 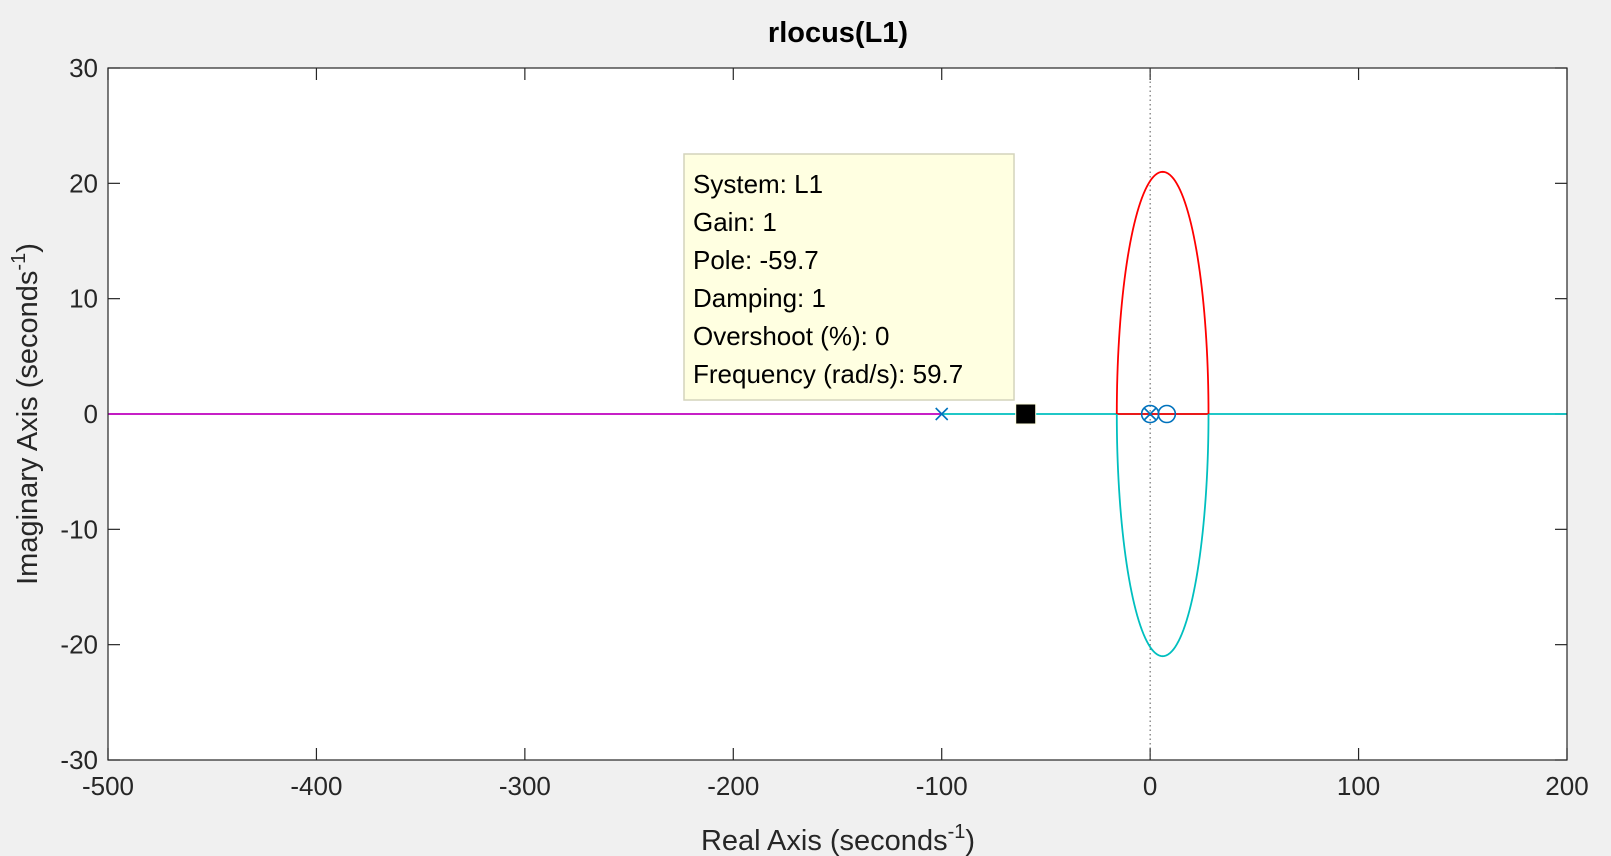 What do you see at coordinates (83, 183) in the screenshot?
I see `y-tick-label: 20` at bounding box center [83, 183].